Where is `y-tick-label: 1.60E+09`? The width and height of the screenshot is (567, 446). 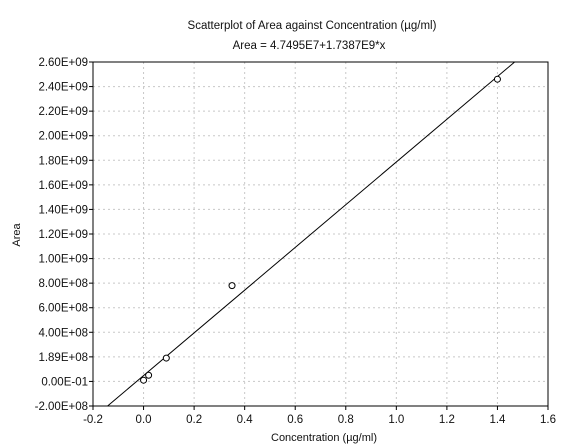 y-tick-label: 1.60E+09 is located at coordinates (63, 186).